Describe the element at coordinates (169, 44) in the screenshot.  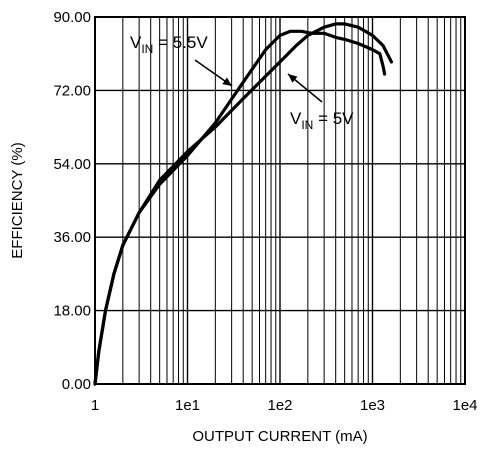
I see `series-annotation-label: VIN = 5.5V` at that location.